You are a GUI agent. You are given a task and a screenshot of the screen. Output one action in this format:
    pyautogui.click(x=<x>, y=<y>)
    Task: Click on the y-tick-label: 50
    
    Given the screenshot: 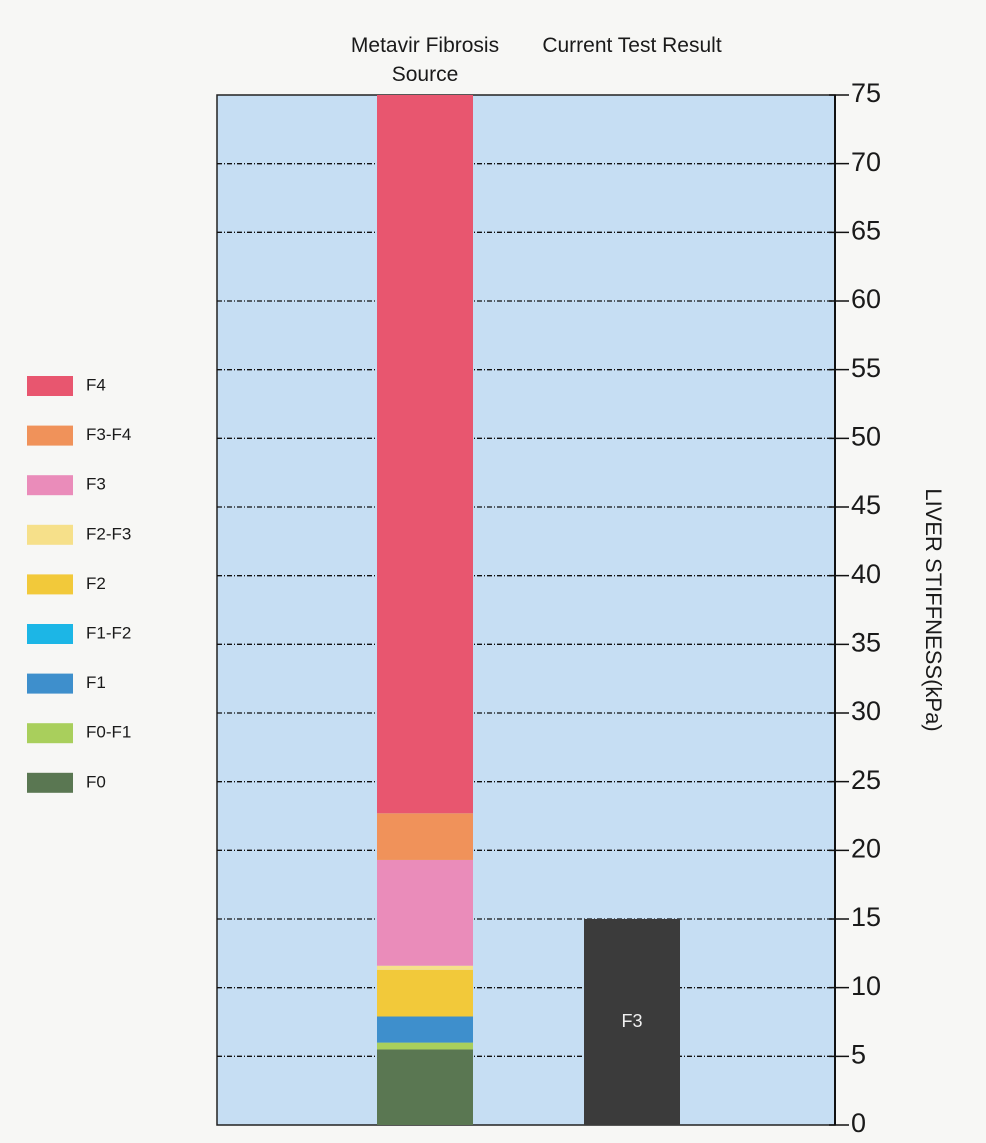 What is the action you would take?
    pyautogui.click(x=866, y=436)
    